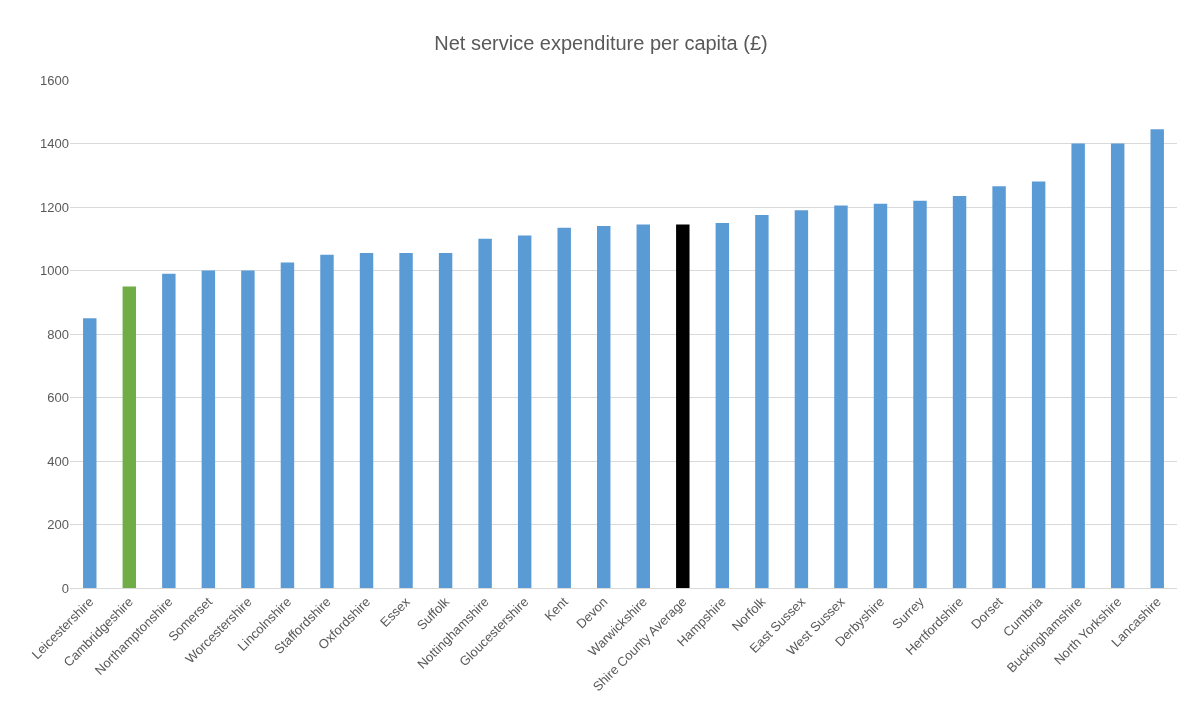 The height and width of the screenshot is (728, 1202). What do you see at coordinates (58, 334) in the screenshot?
I see `y-tick-label: 800` at bounding box center [58, 334].